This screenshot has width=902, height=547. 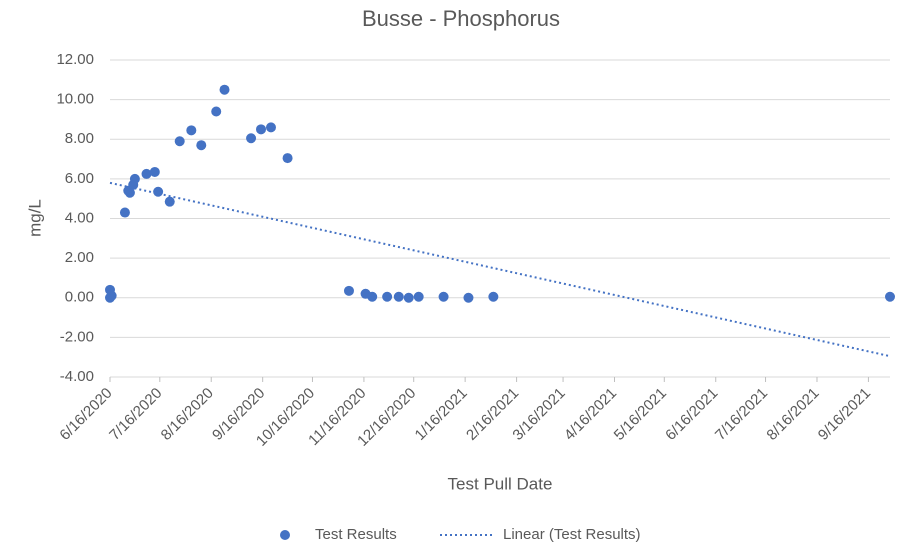 I want to click on x-tick-label: 7/16/2021, so click(x=741, y=414).